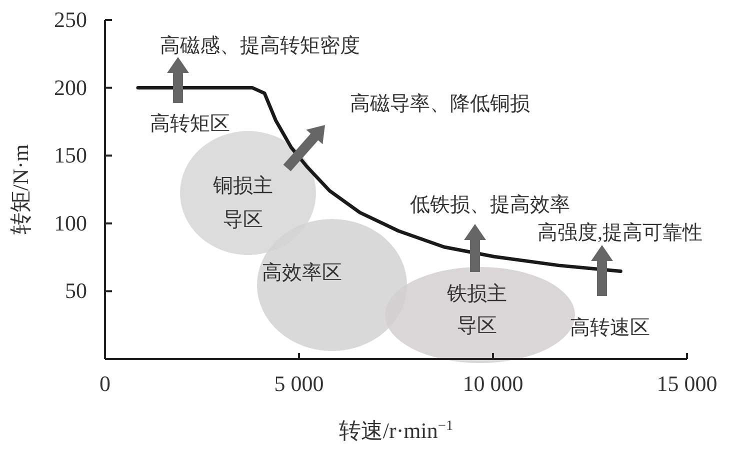 Image resolution: width=735 pixels, height=450 pixels. I want to click on annotation: 高转速区, so click(610, 328).